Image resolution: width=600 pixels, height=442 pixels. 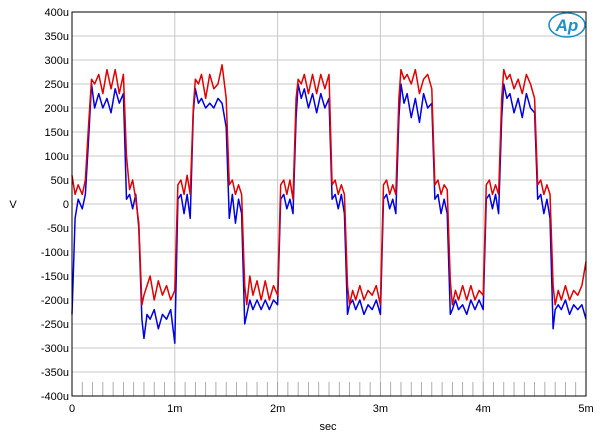 I want to click on y-tick-label: 300u, so click(x=57, y=61).